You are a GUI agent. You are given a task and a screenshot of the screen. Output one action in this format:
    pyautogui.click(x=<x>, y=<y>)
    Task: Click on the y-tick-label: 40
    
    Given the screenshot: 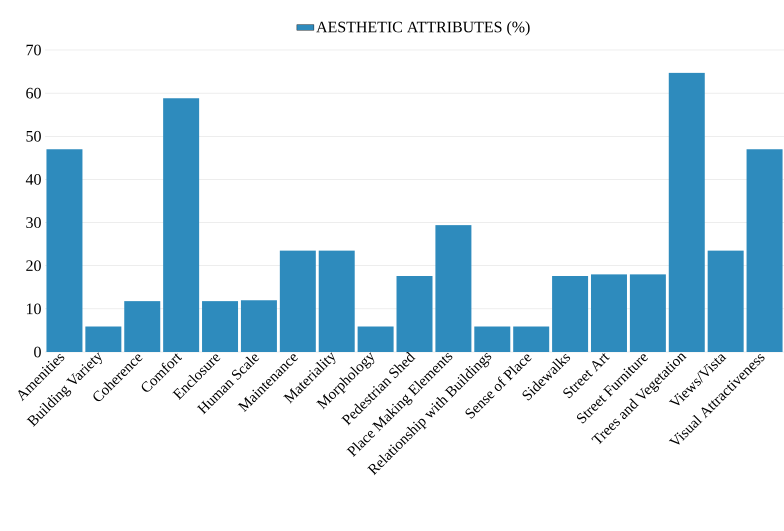 What is the action you would take?
    pyautogui.click(x=33, y=179)
    